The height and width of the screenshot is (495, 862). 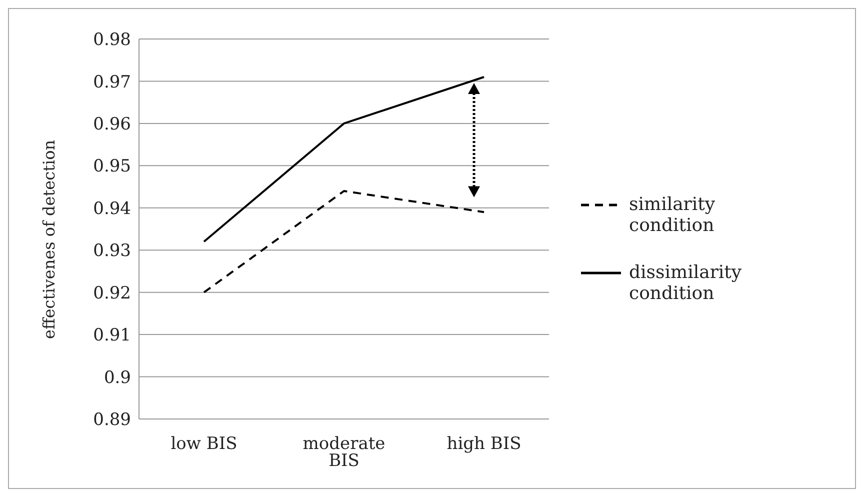 I want to click on y-tick-label: 0.89, so click(x=112, y=420).